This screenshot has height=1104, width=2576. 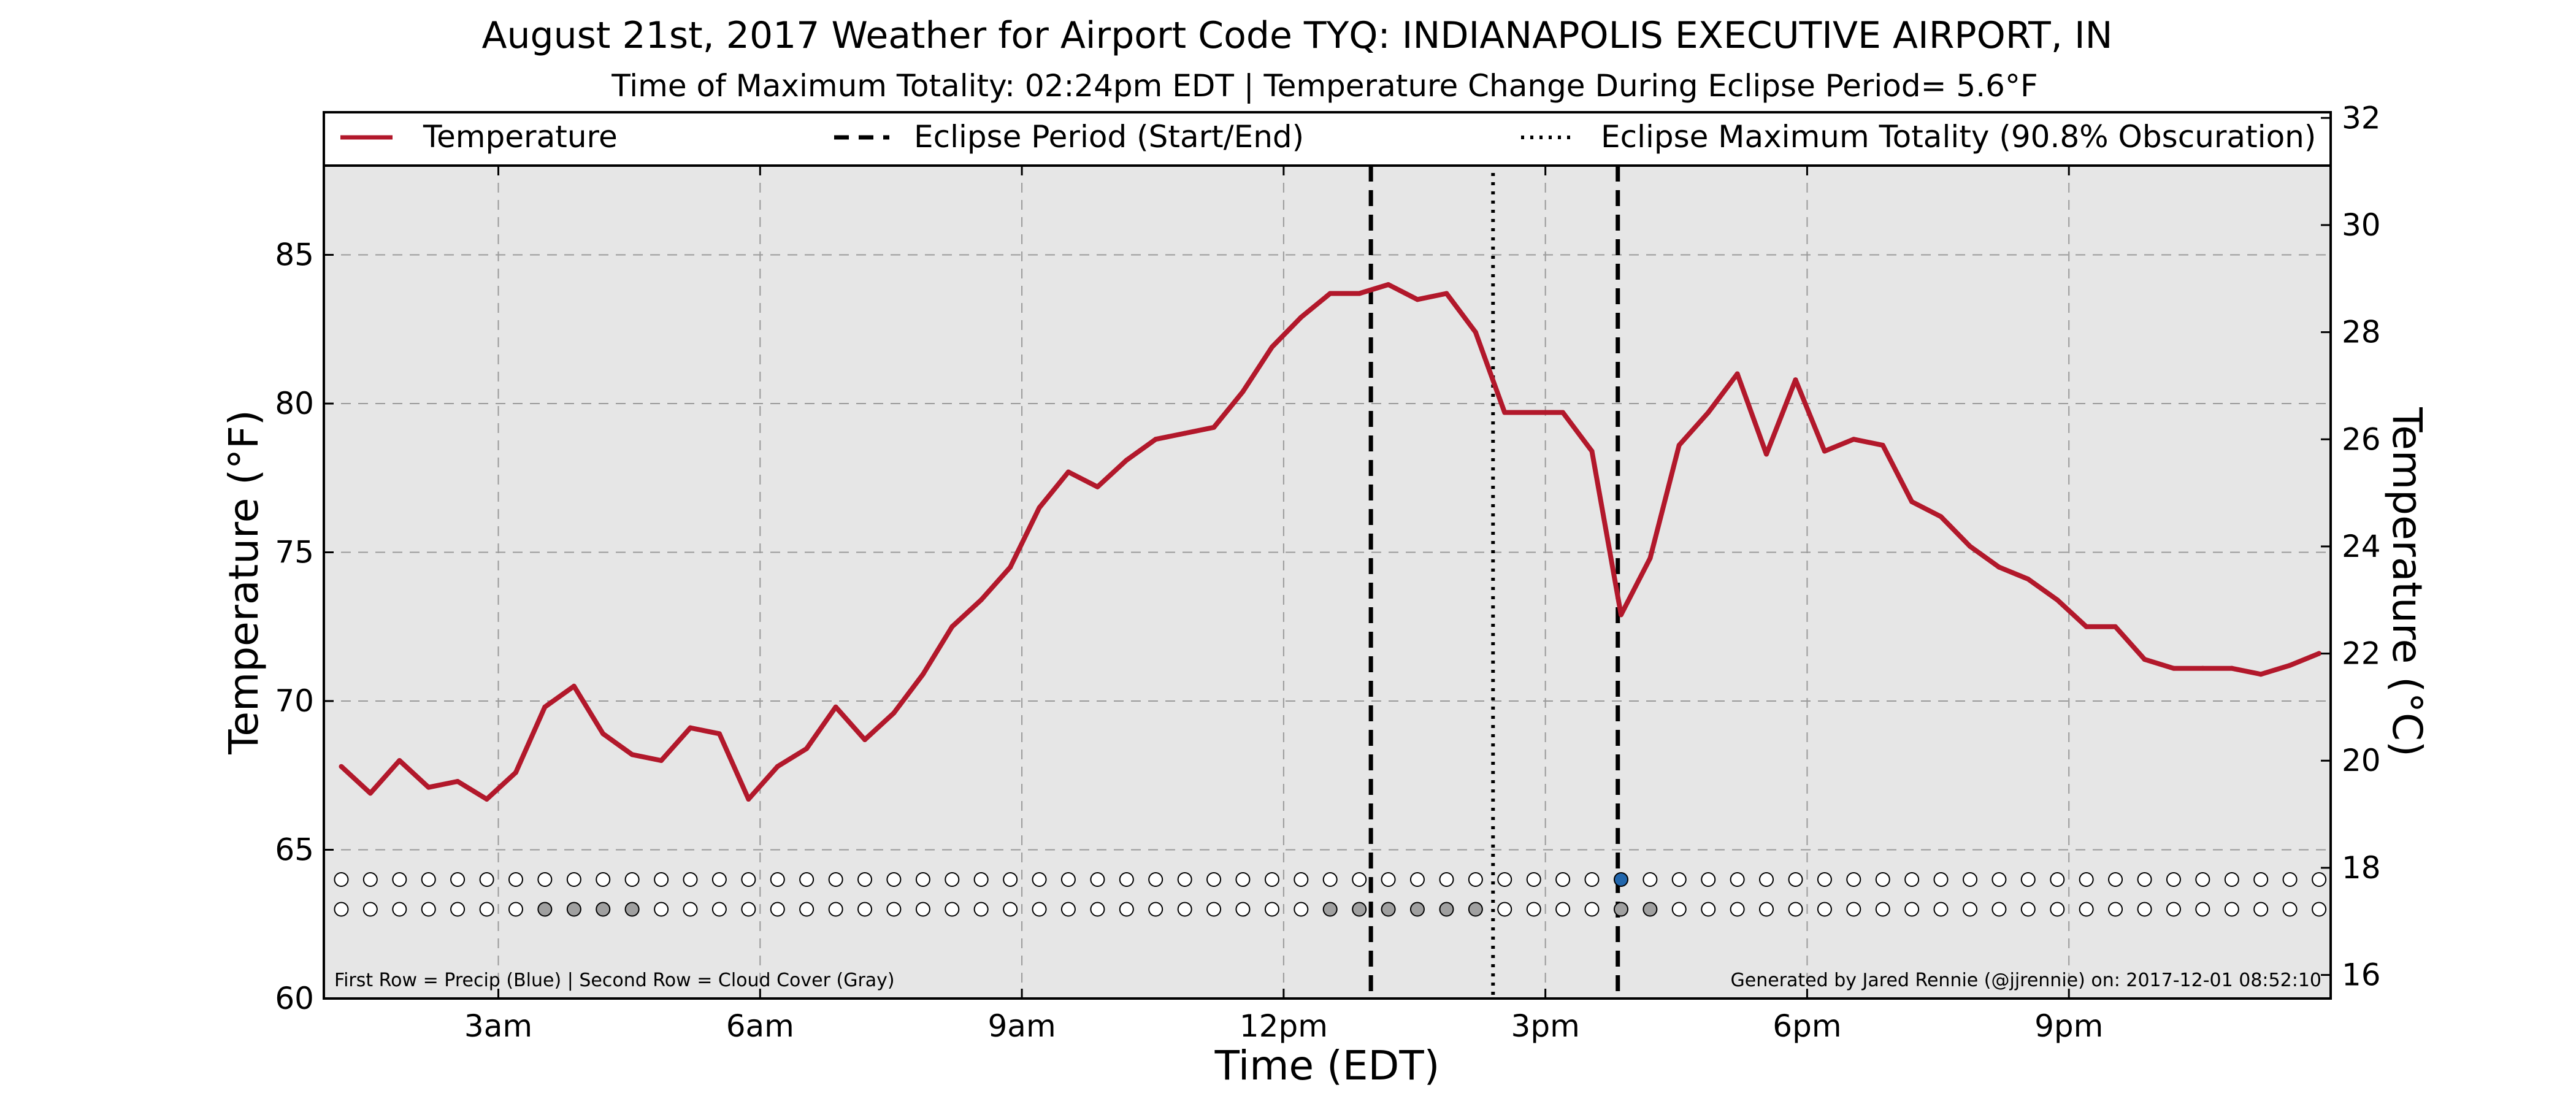 I want to click on x-tick-label: 9pm, so click(x=2068, y=1026).